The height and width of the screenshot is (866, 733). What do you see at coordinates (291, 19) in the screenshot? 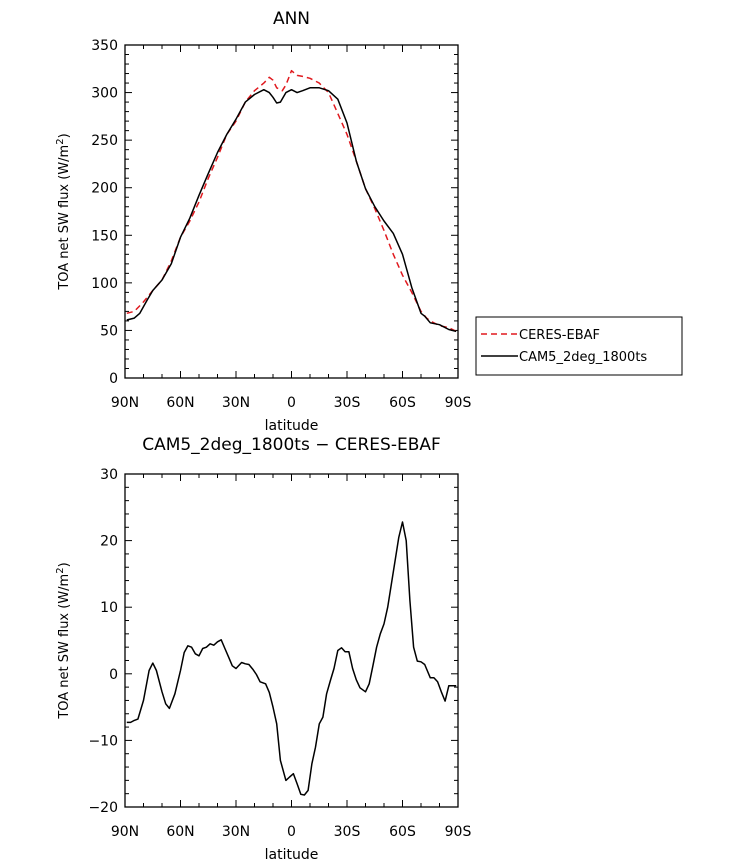
I see `chart-title: ANN` at bounding box center [291, 19].